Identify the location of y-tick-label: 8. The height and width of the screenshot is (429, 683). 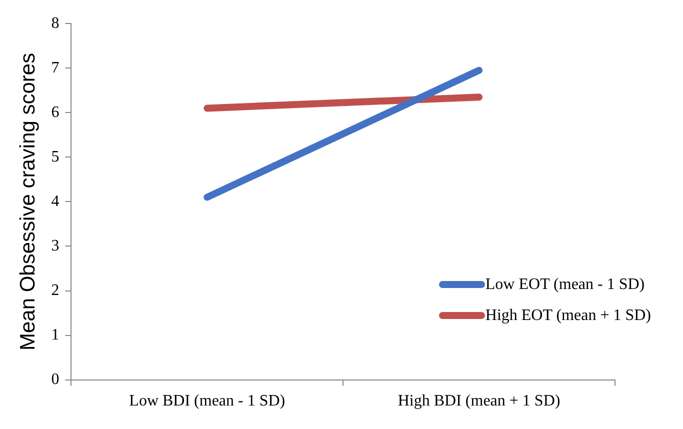
(55, 23).